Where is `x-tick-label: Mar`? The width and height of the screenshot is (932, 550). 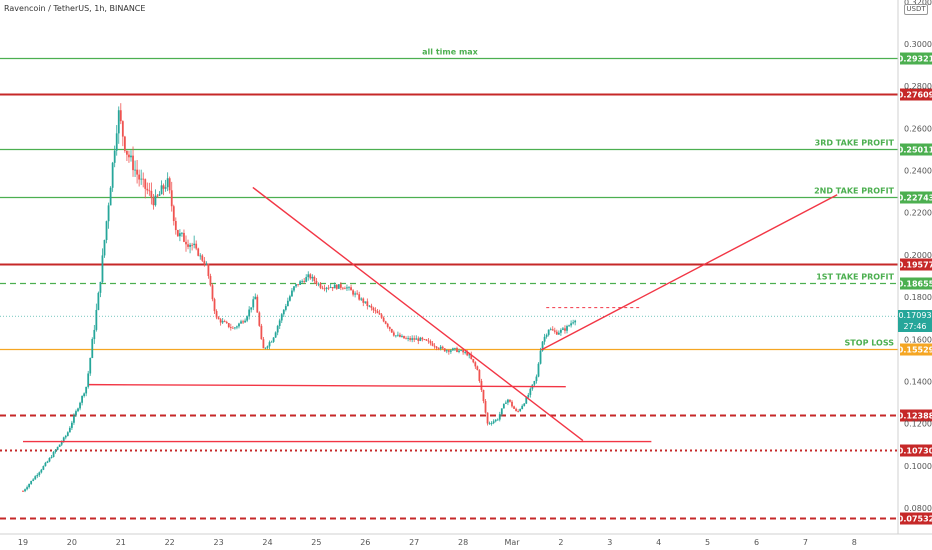
x-tick-label: Mar is located at coordinates (512, 542).